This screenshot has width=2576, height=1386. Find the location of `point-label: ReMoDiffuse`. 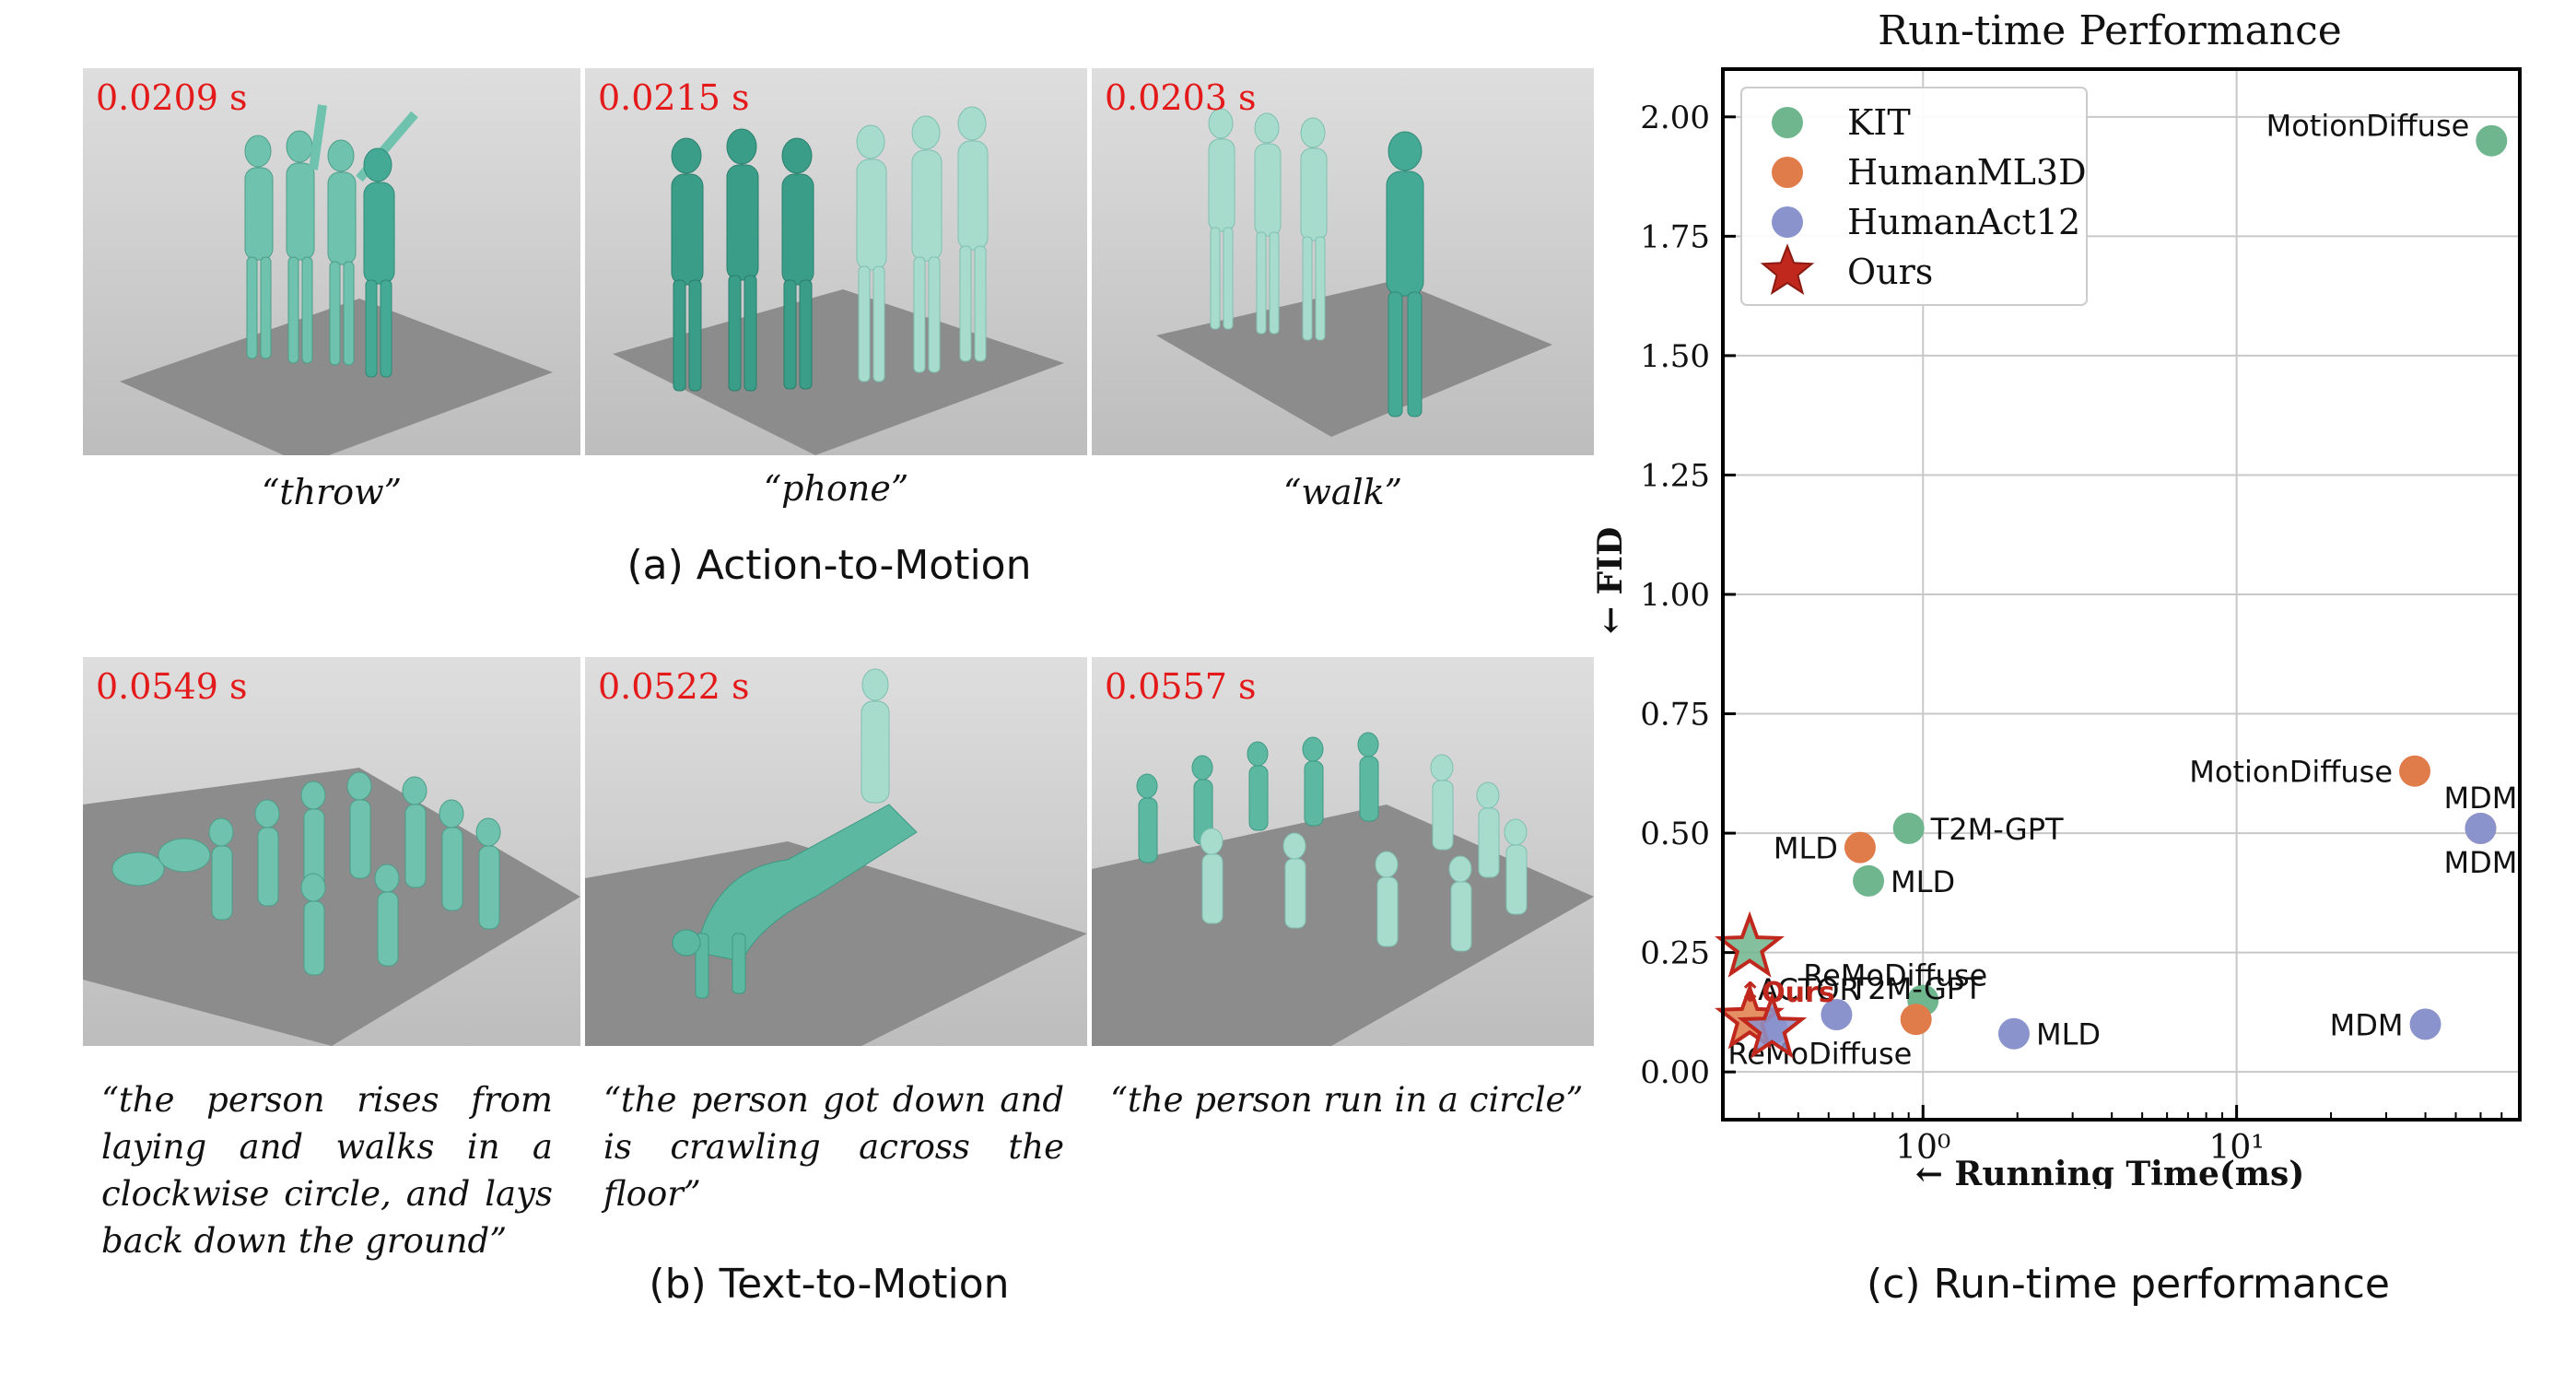

point-label: ReMoDiffuse is located at coordinates (1895, 975).